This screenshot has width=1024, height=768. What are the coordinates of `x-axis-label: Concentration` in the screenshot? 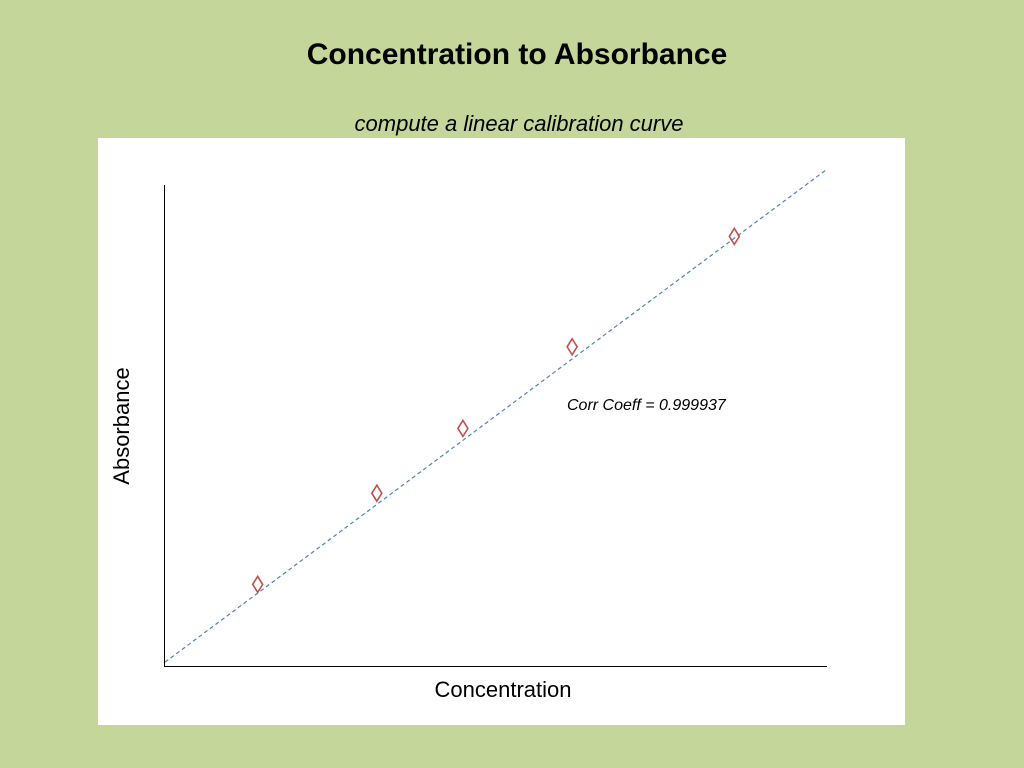 It's located at (503, 689).